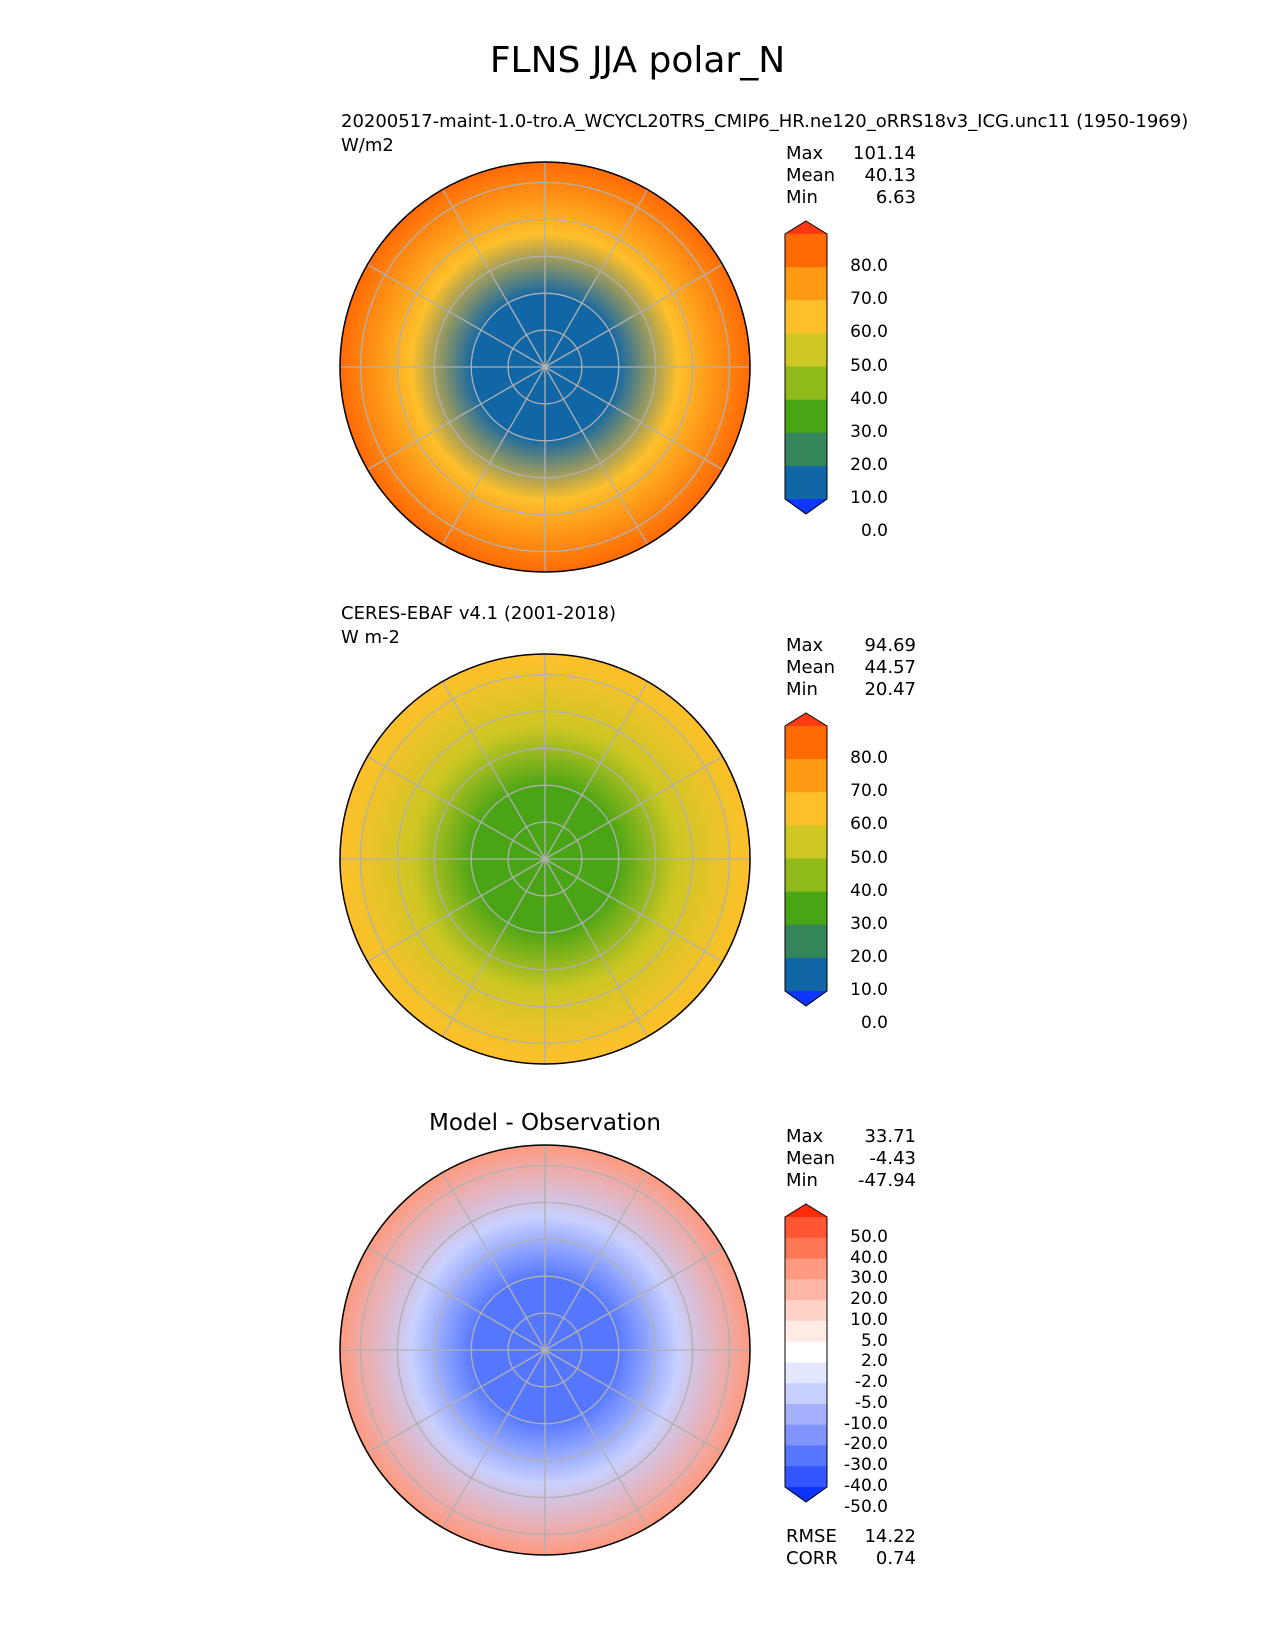  I want to click on figure-title: FLNS JJA polar_N, so click(637, 60).